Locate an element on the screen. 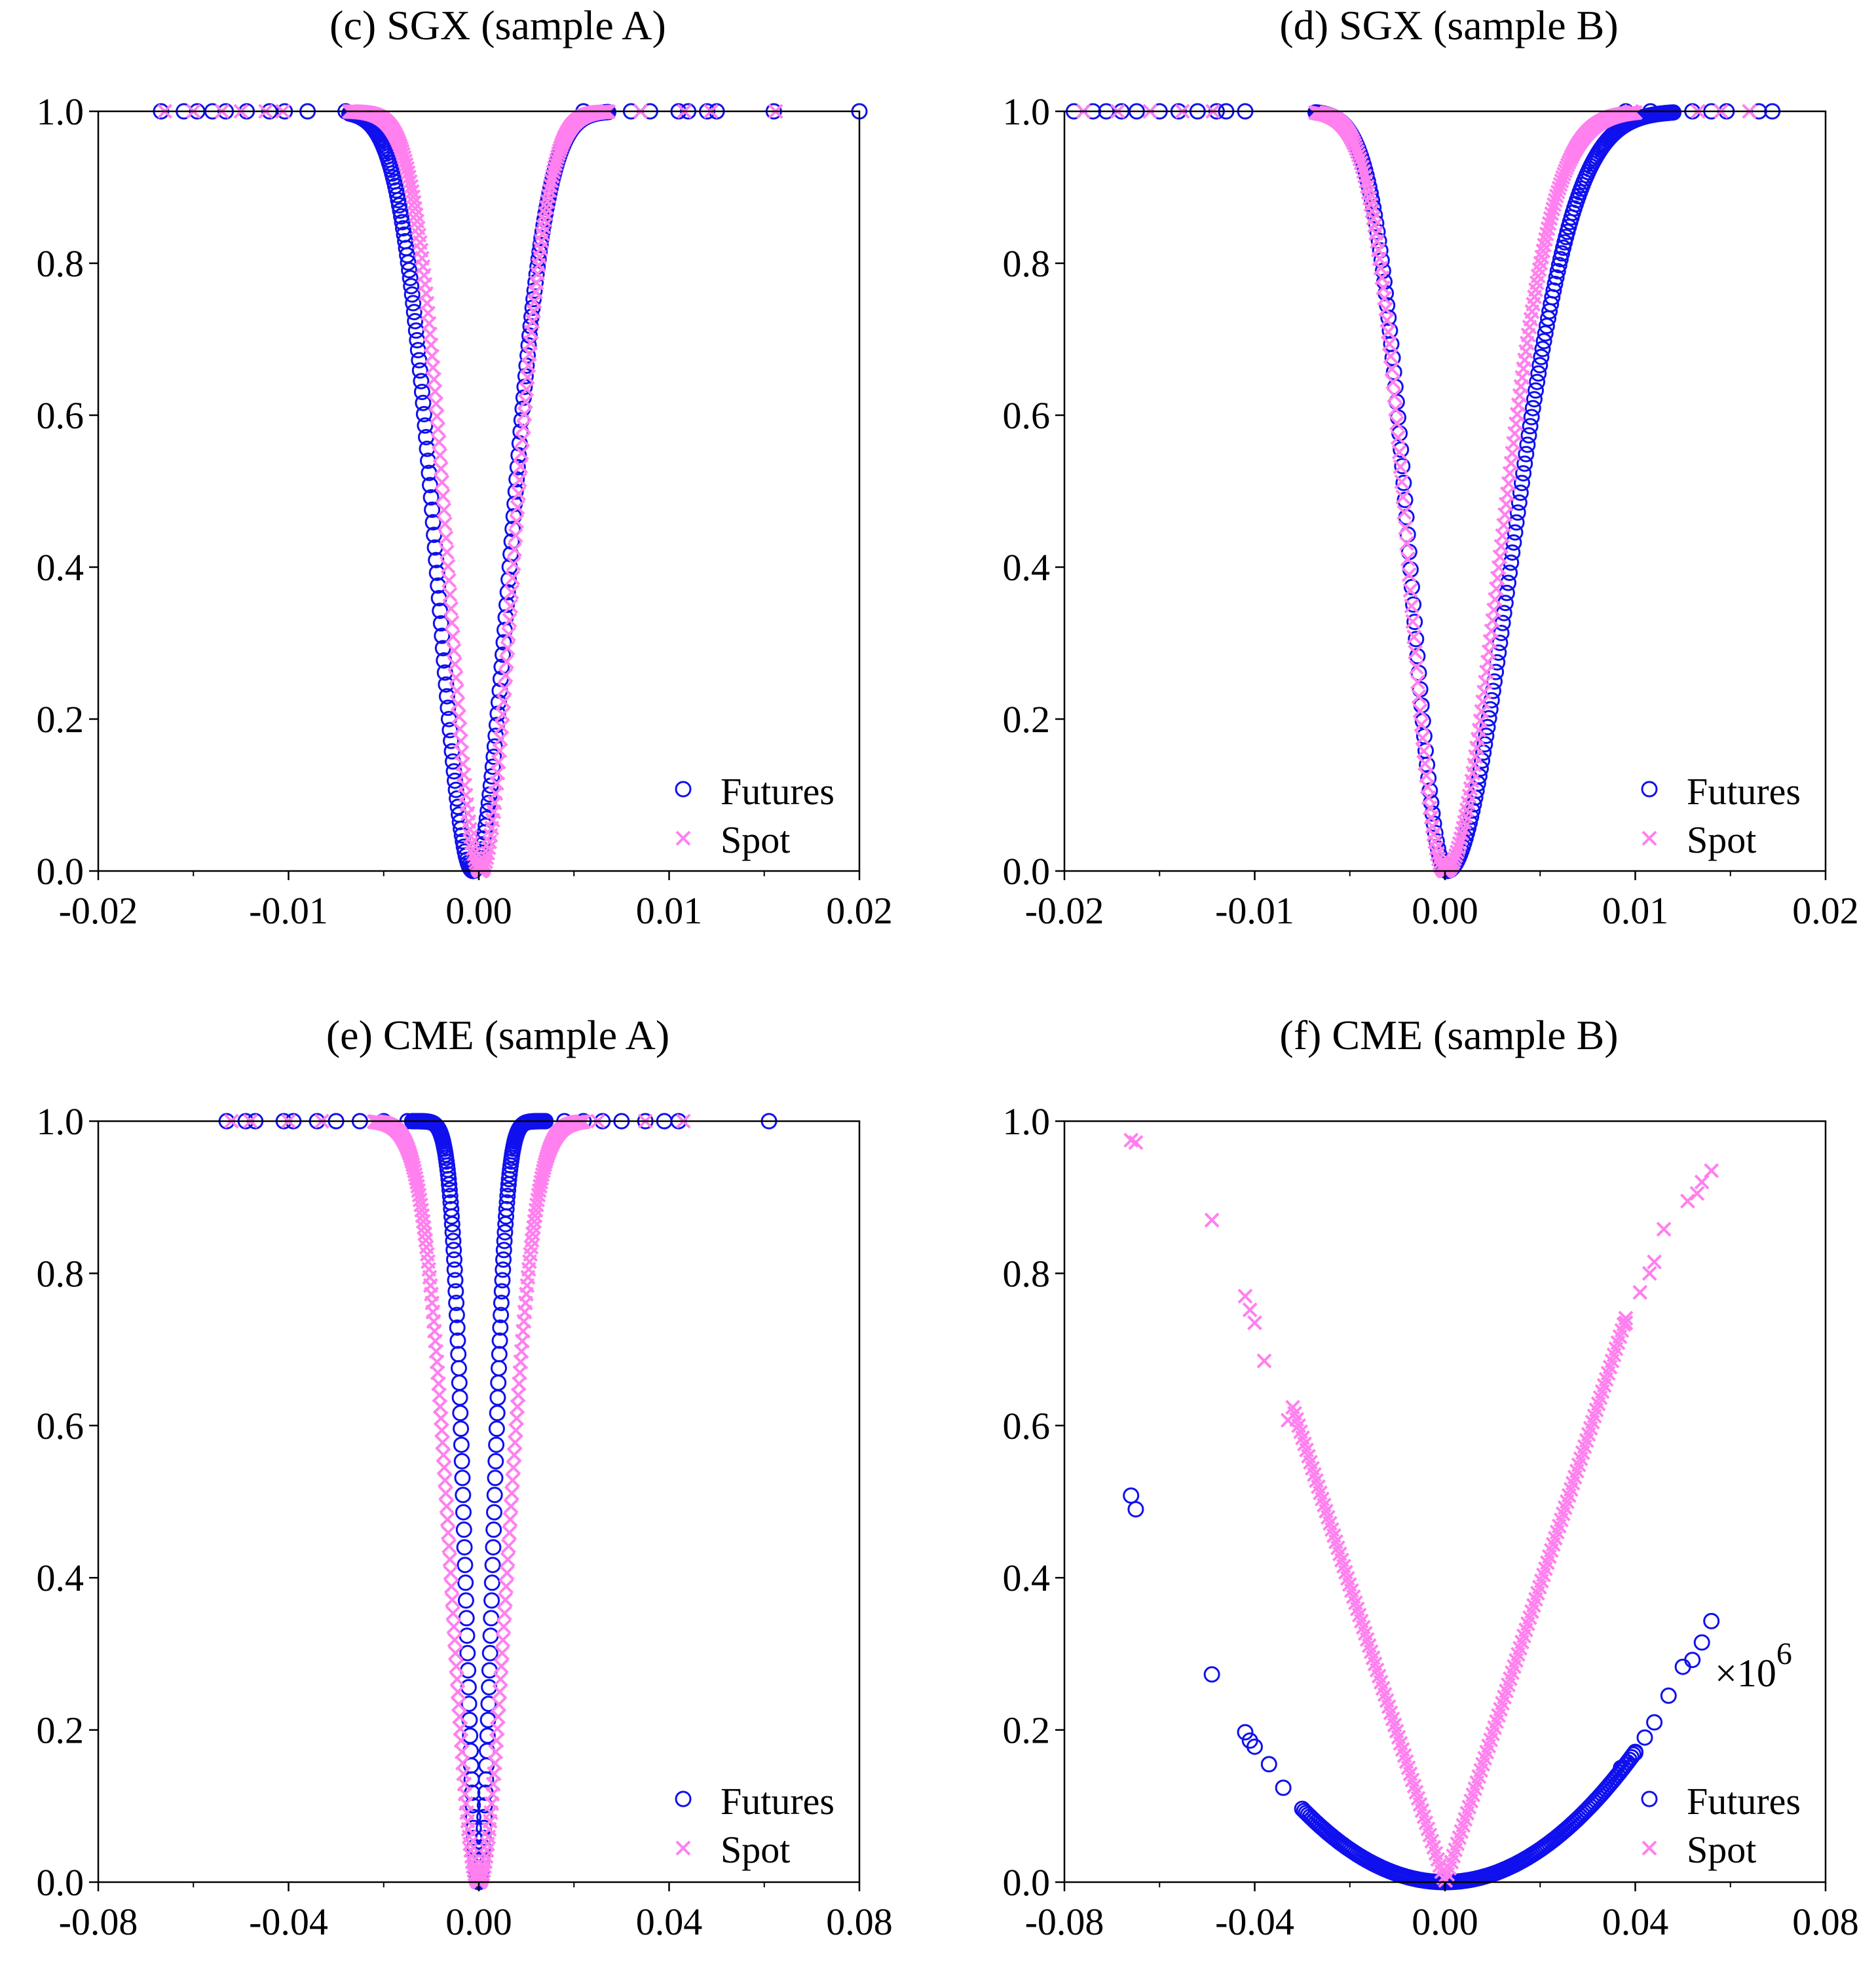 This screenshot has height=1964, width=1876. y-tick-label: 0.6 is located at coordinates (61, 1426).